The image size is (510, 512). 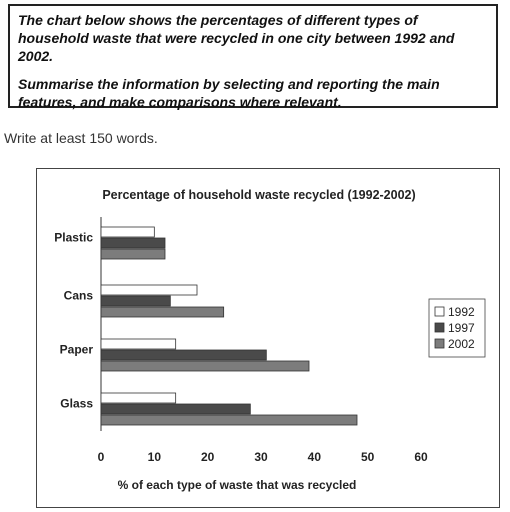 What do you see at coordinates (81, 138) in the screenshot?
I see `word-requirement: Write at least 150 words.` at bounding box center [81, 138].